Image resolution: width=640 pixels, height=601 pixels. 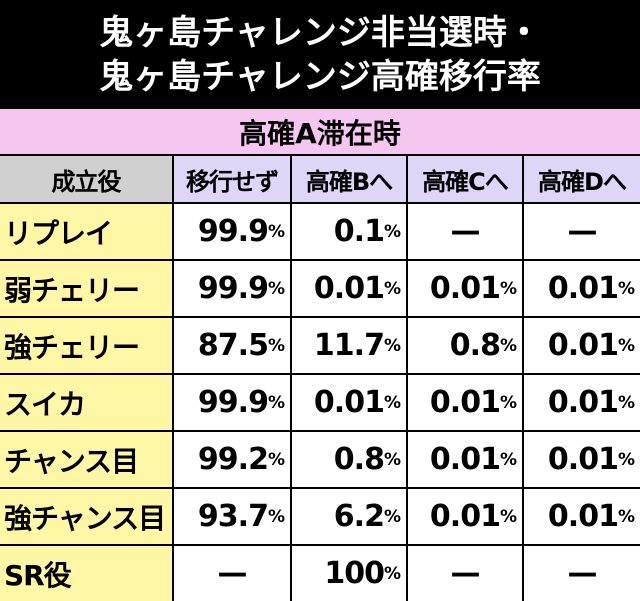 What do you see at coordinates (349, 516) in the screenshot?
I see `rate-cell: 6.2%` at bounding box center [349, 516].